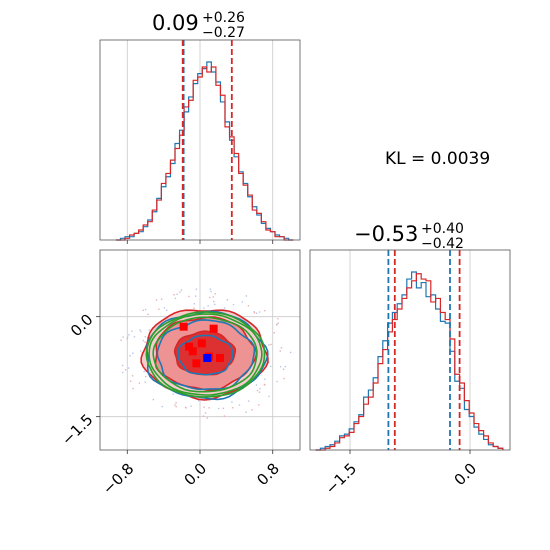 The width and height of the screenshot is (550, 550). I want to click on contour-ytick-label-1: −1.5, so click(77, 429).